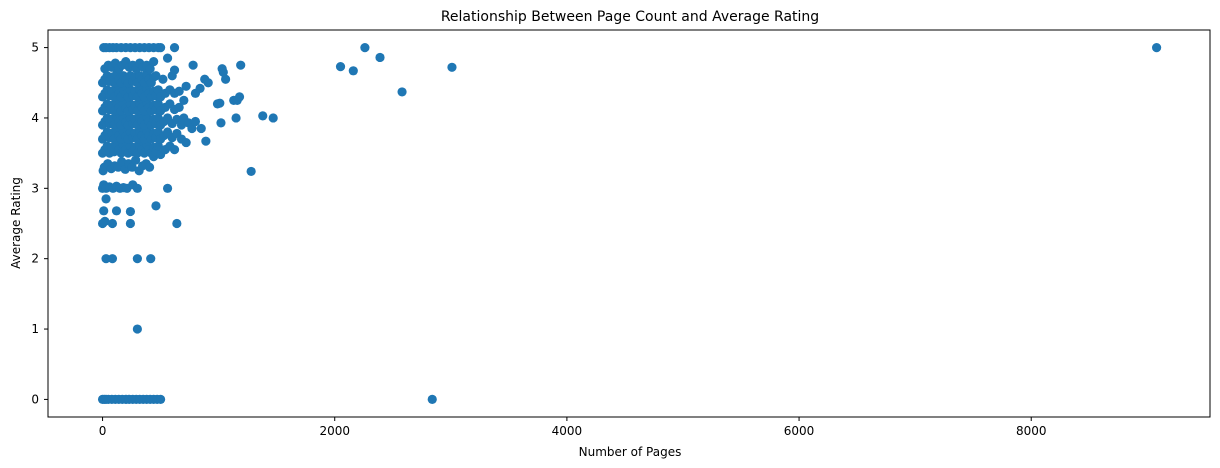  What do you see at coordinates (35, 329) in the screenshot?
I see `y-tick-label: 1` at bounding box center [35, 329].